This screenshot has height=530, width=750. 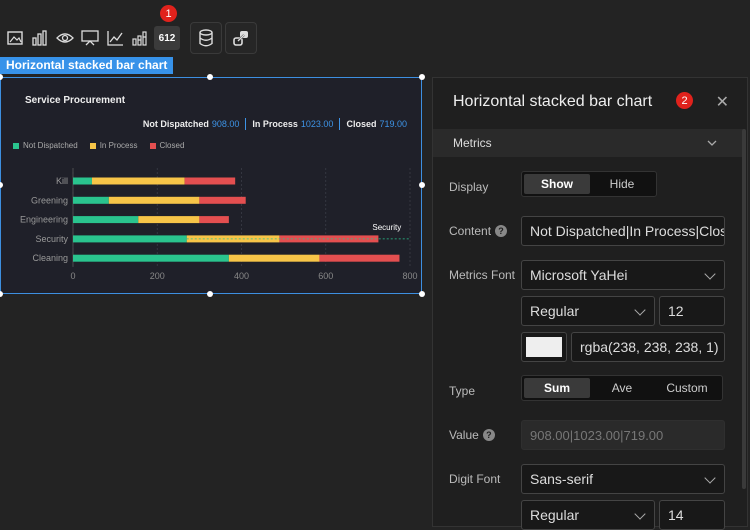 I want to click on display-hide-option: Hide, so click(x=622, y=184).